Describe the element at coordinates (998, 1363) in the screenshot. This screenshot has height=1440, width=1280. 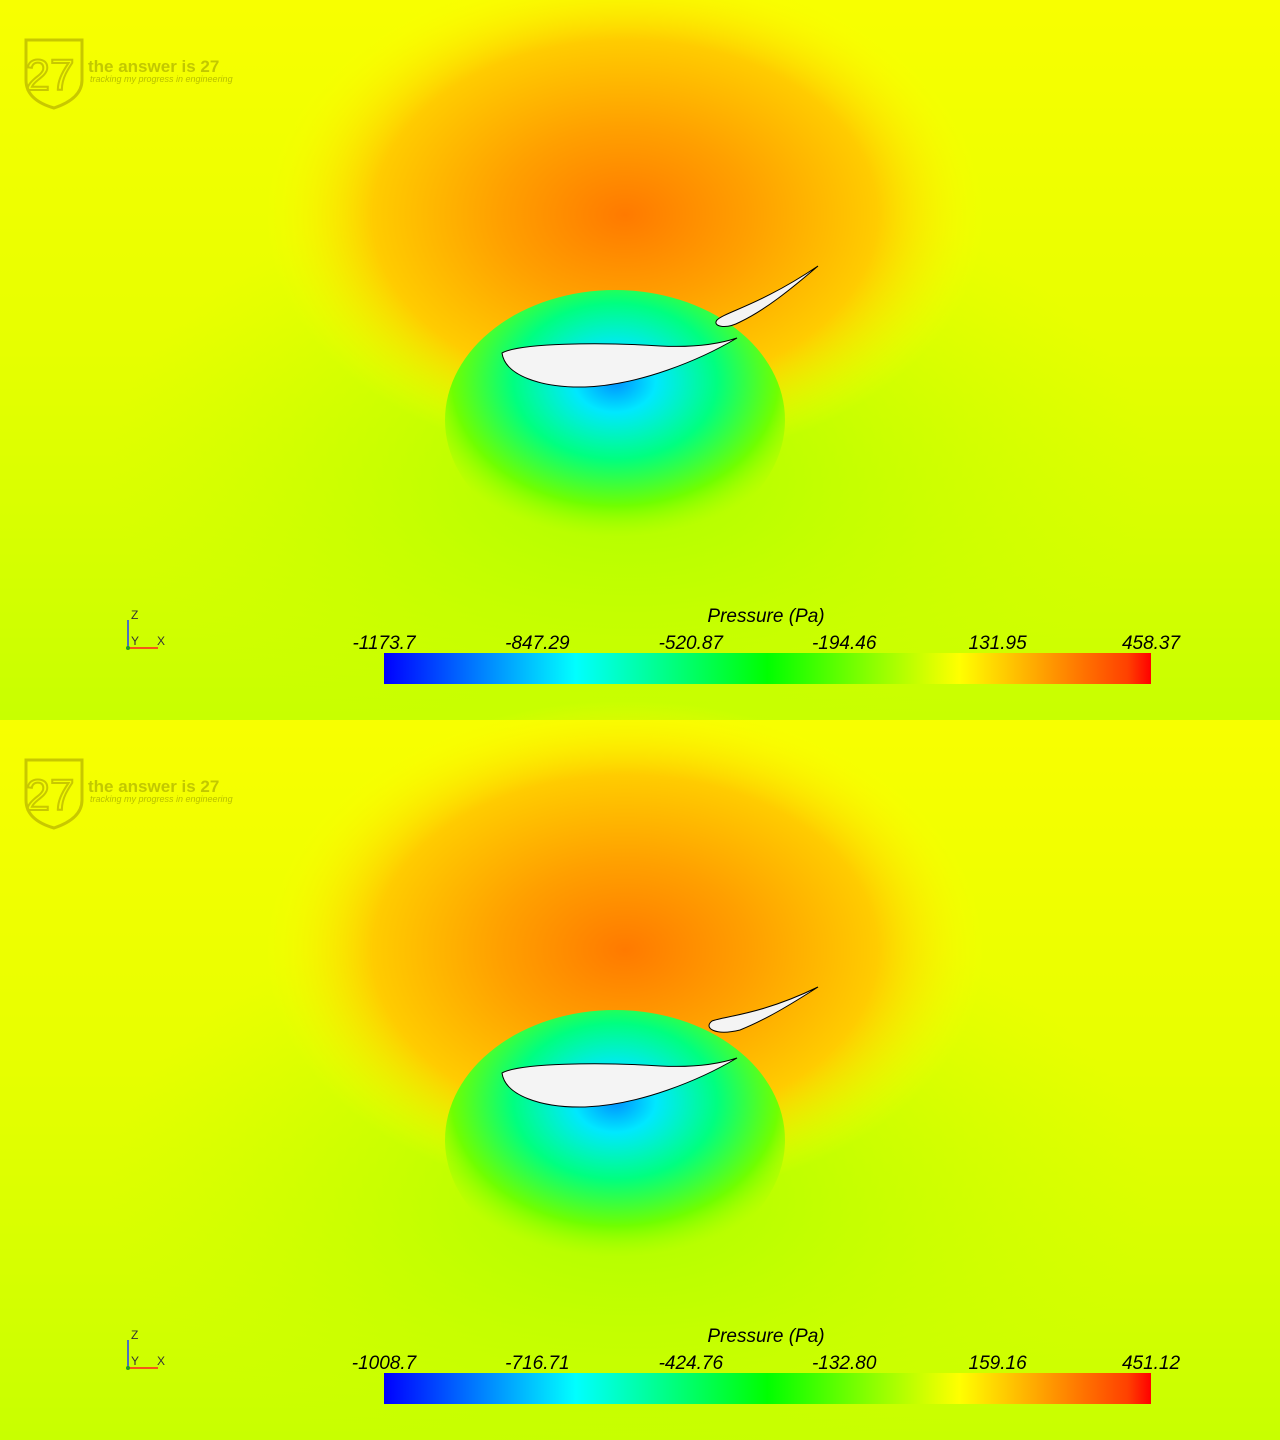
I see `colorbar-tick-label: 159.16` at that location.